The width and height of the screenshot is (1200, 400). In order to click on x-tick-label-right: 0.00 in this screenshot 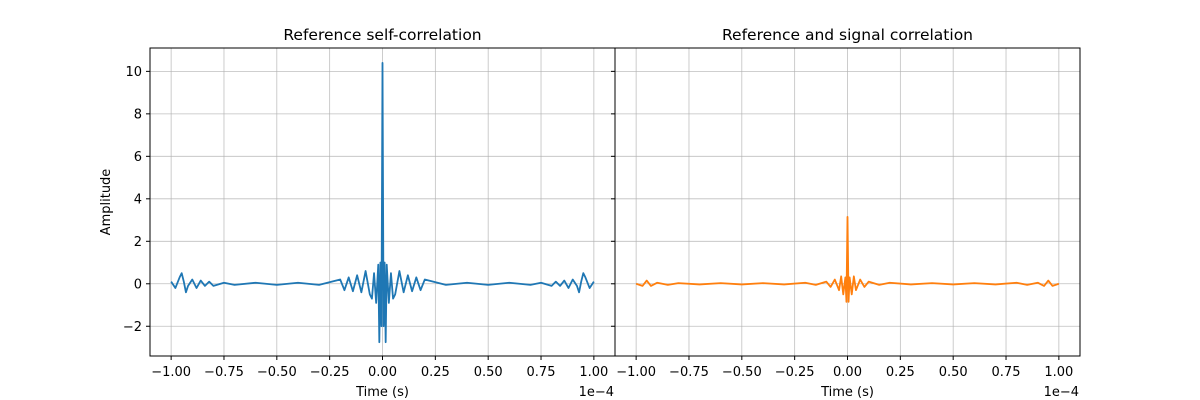, I will do `click(847, 372)`.